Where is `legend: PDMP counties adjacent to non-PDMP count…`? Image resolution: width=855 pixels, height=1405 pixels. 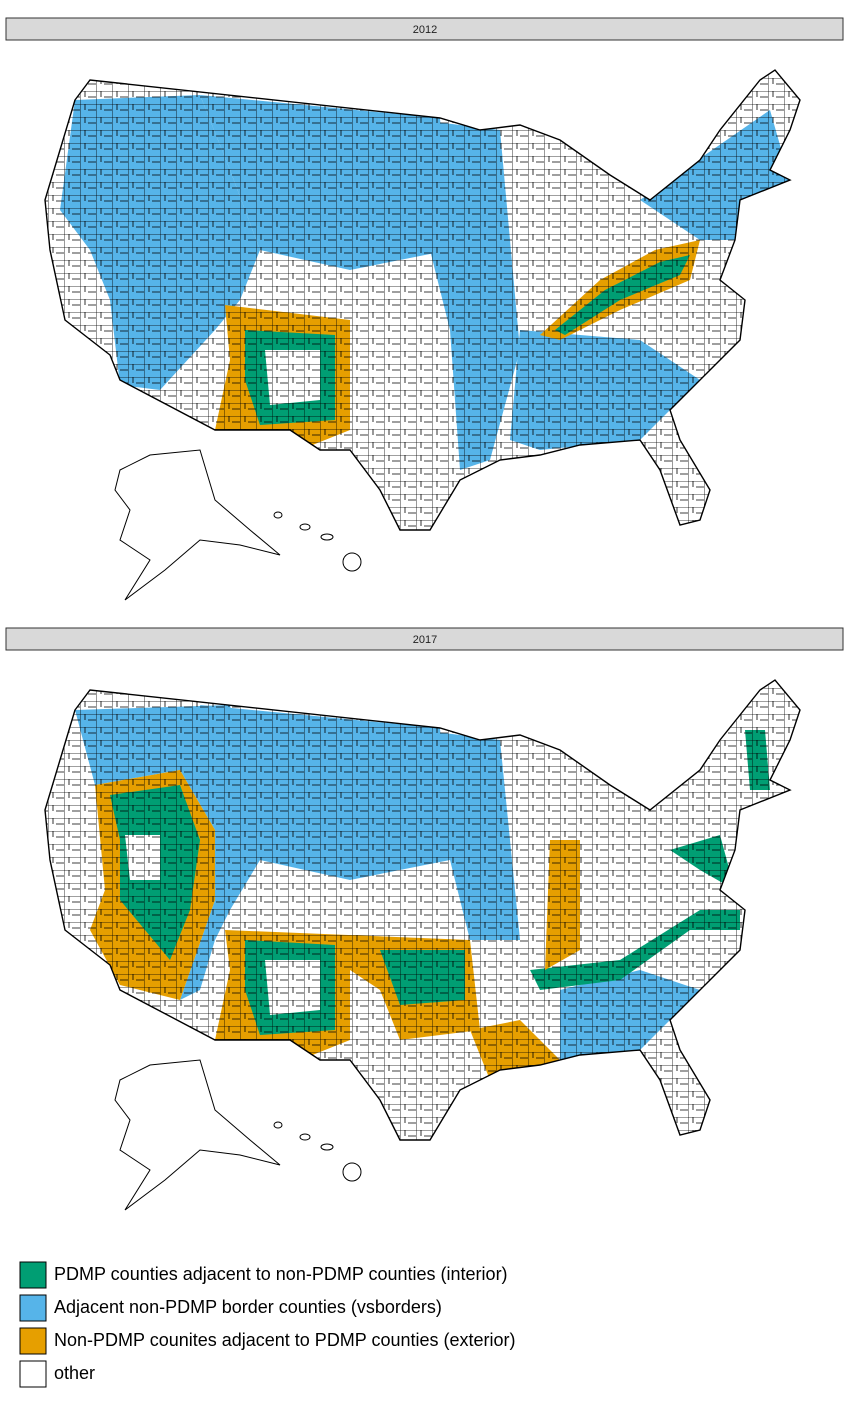
legend: PDMP counties adjacent to non-PDMP count… is located at coordinates (267, 1324).